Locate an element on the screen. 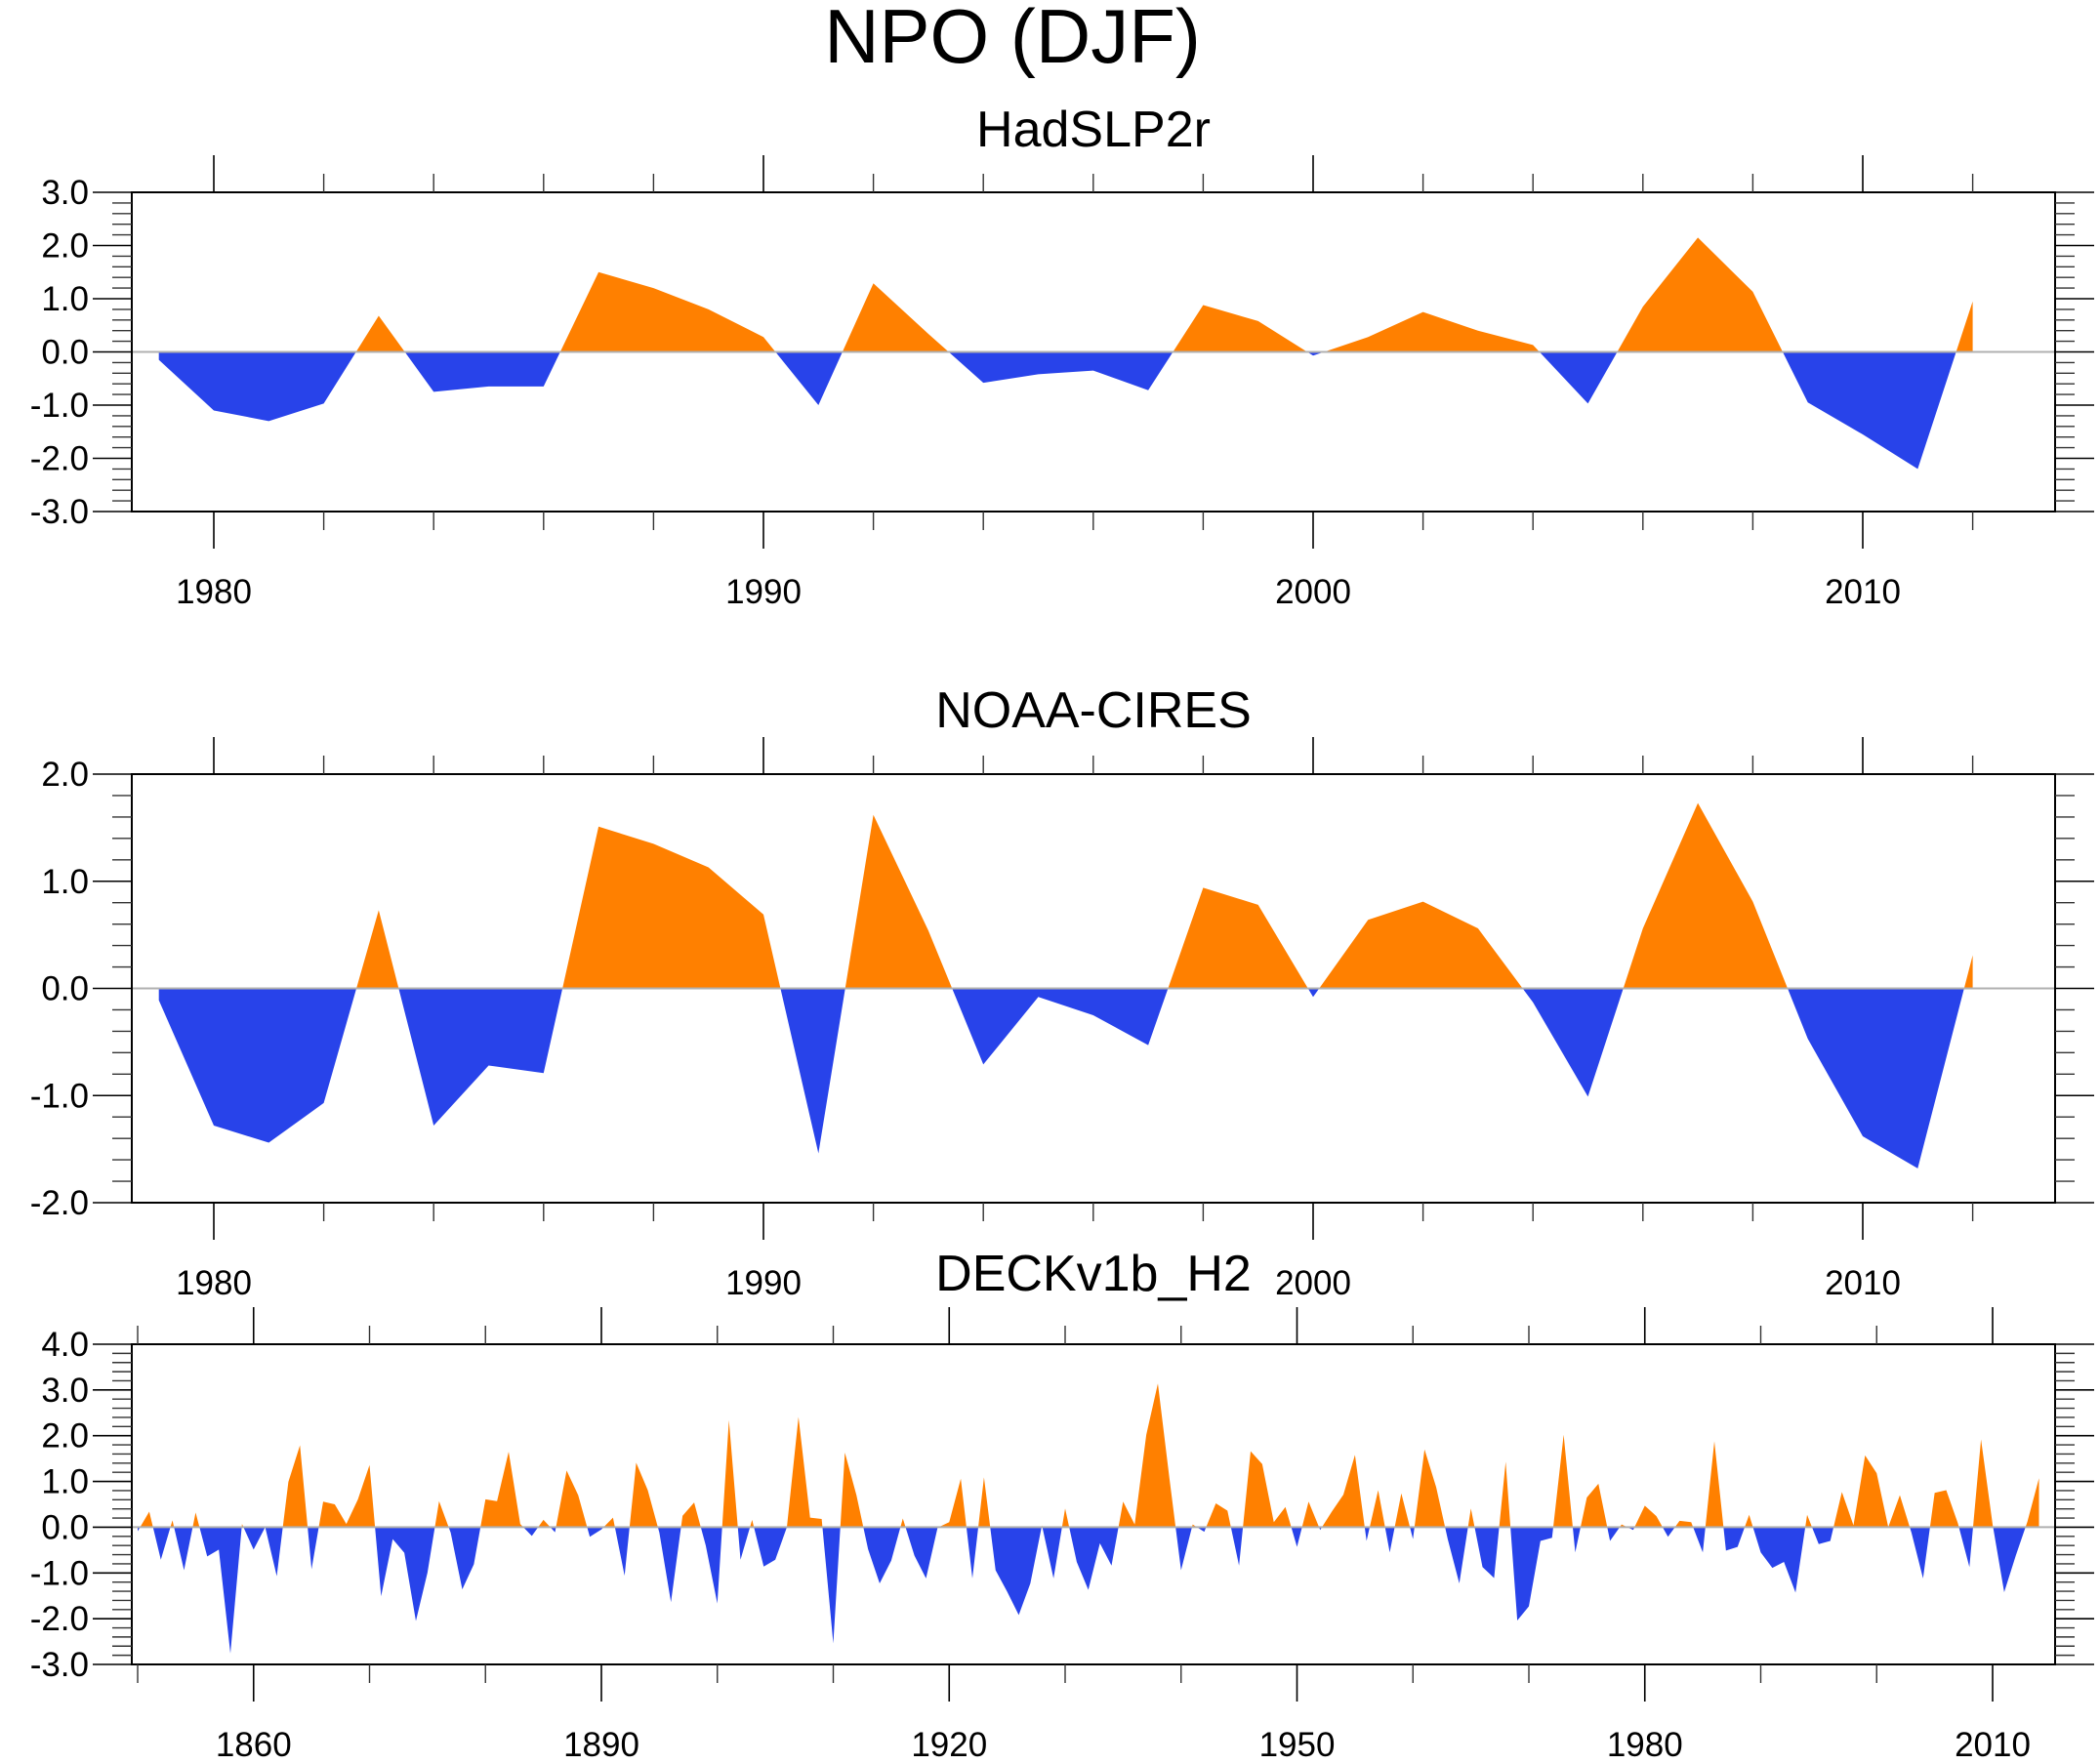 Image resolution: width=2100 pixels, height=1764 pixels. x-tick-label: 1890 is located at coordinates (601, 1745).